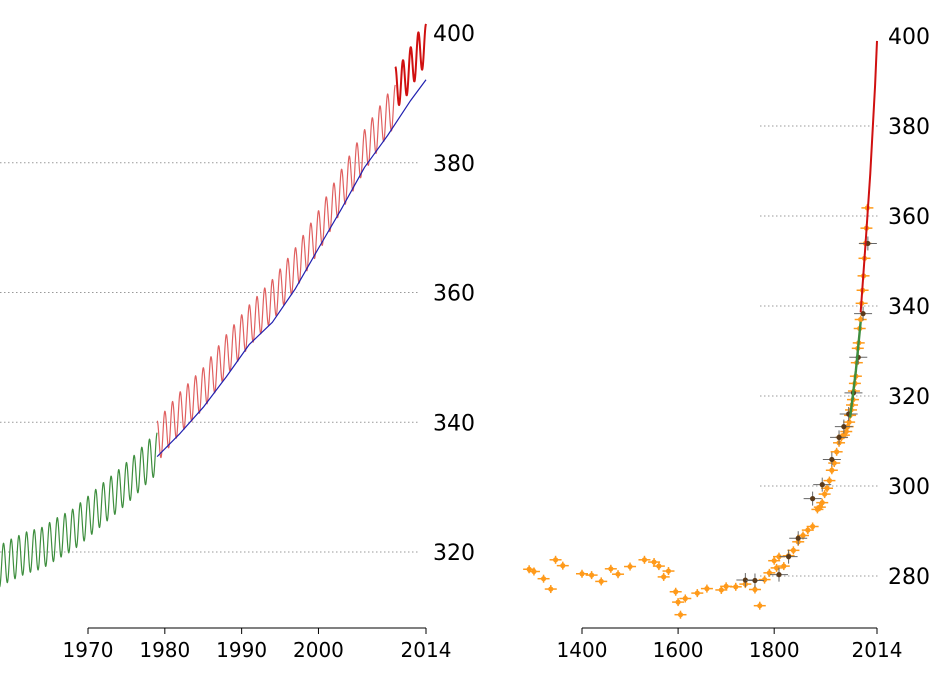 The height and width of the screenshot is (678, 940). I want to click on series-line-green, so click(79, 510).